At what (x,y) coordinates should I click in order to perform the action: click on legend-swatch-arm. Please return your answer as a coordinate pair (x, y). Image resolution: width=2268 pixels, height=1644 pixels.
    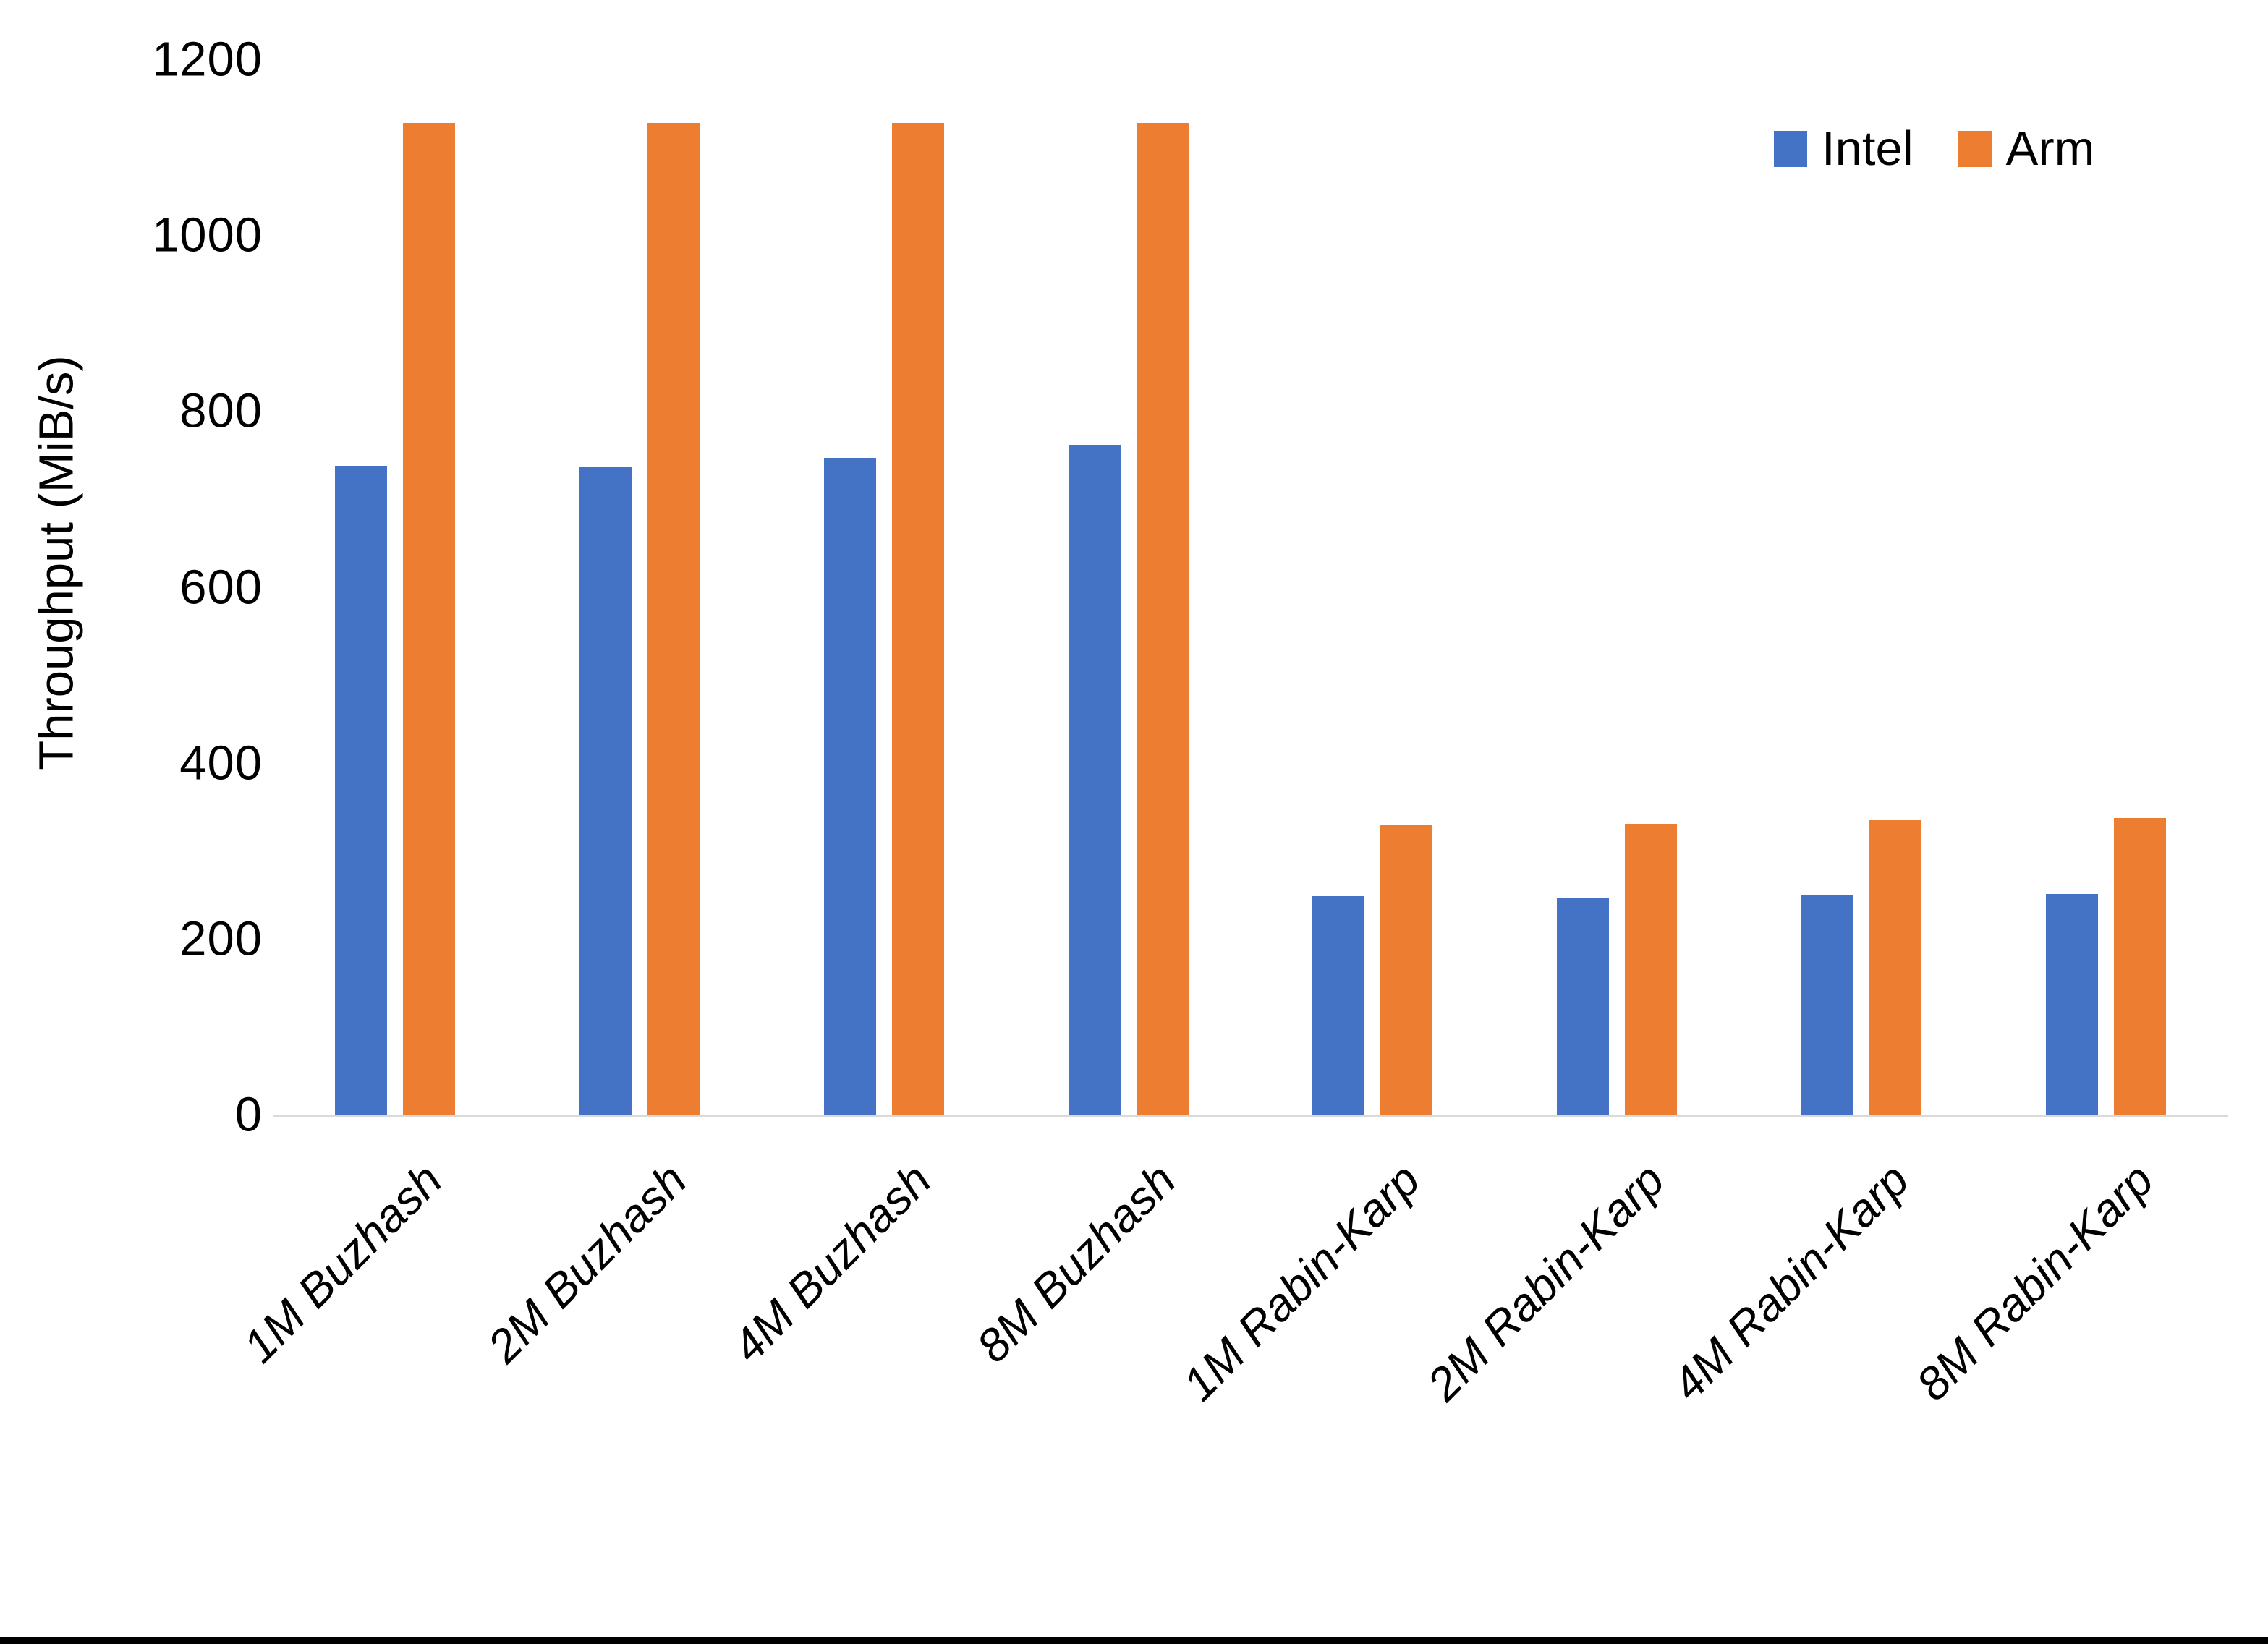
    Looking at the image, I should click on (1975, 148).